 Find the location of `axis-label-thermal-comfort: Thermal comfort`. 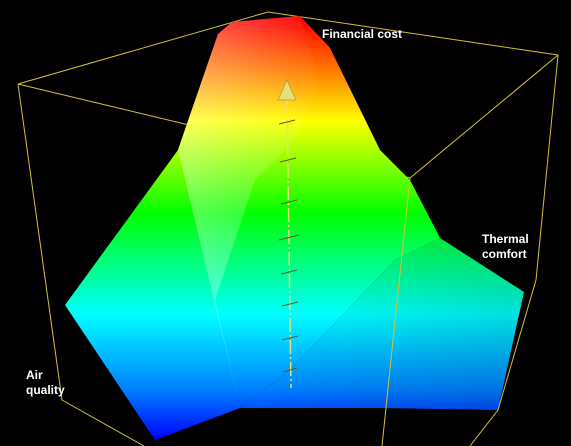

axis-label-thermal-comfort: Thermal comfort is located at coordinates (505, 247).